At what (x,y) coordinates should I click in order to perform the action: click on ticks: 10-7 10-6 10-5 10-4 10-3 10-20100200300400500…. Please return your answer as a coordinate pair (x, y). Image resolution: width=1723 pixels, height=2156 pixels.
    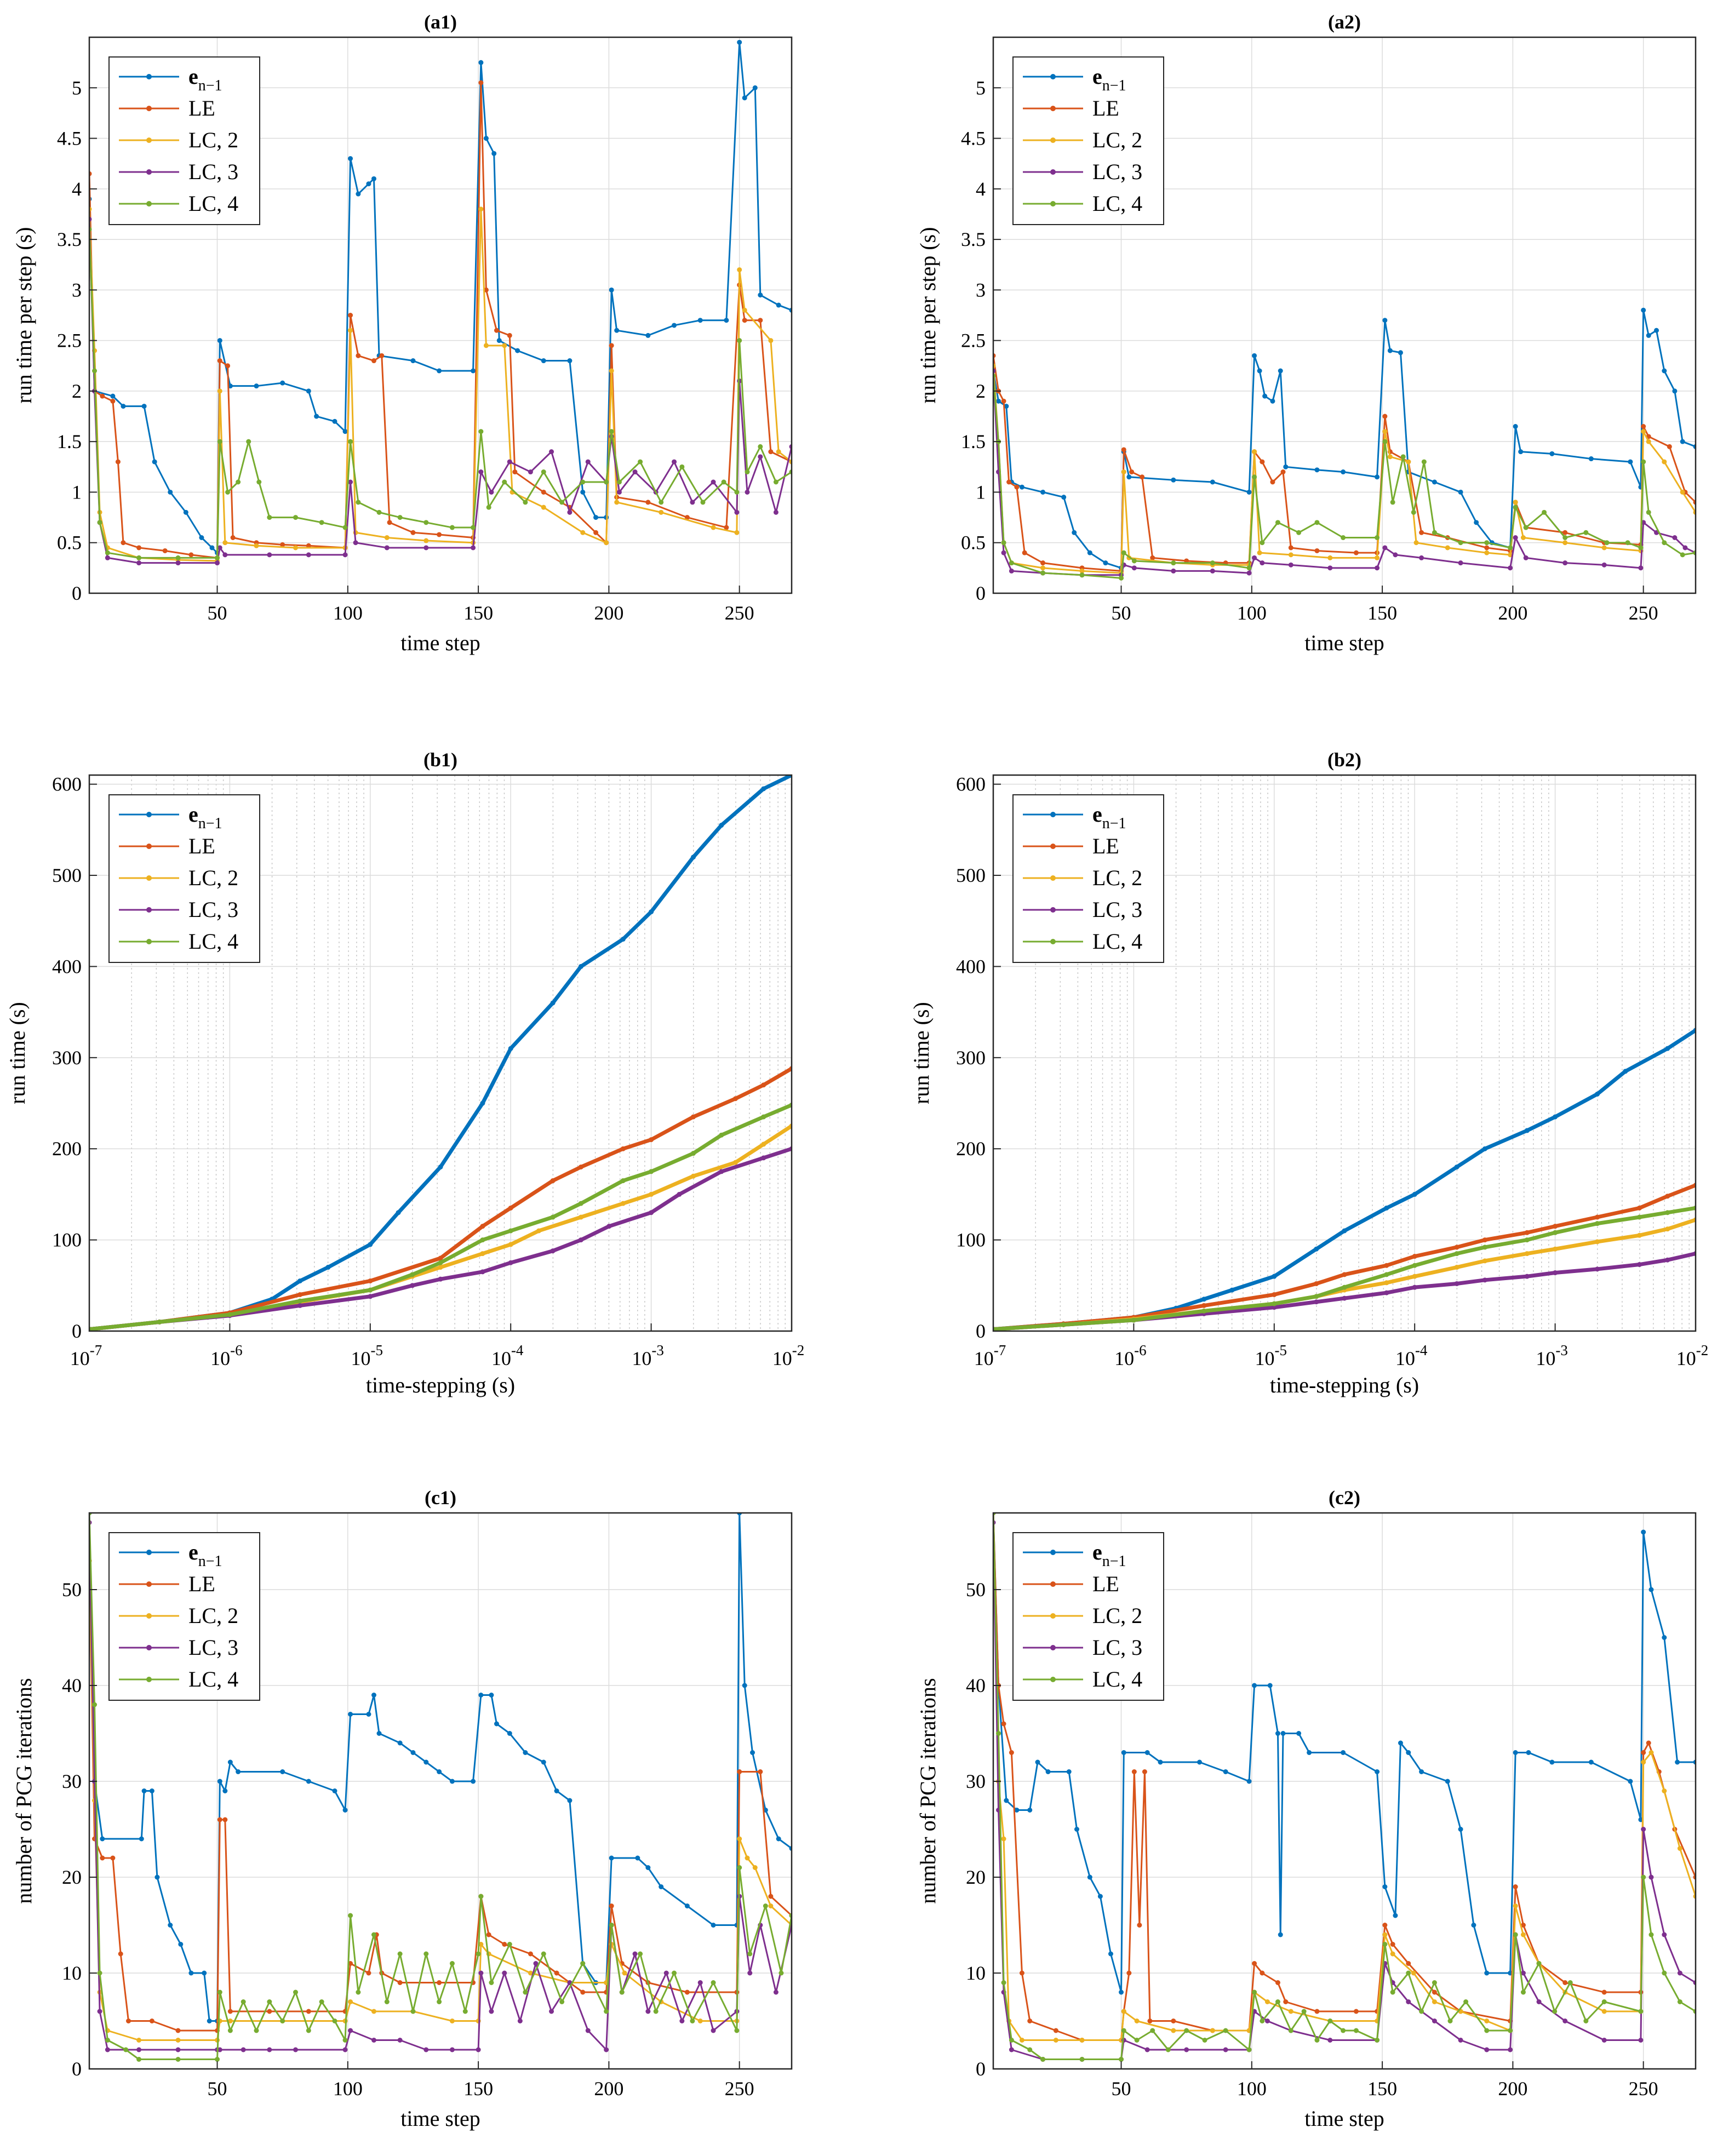
    Looking at the image, I should click on (1332, 1071).